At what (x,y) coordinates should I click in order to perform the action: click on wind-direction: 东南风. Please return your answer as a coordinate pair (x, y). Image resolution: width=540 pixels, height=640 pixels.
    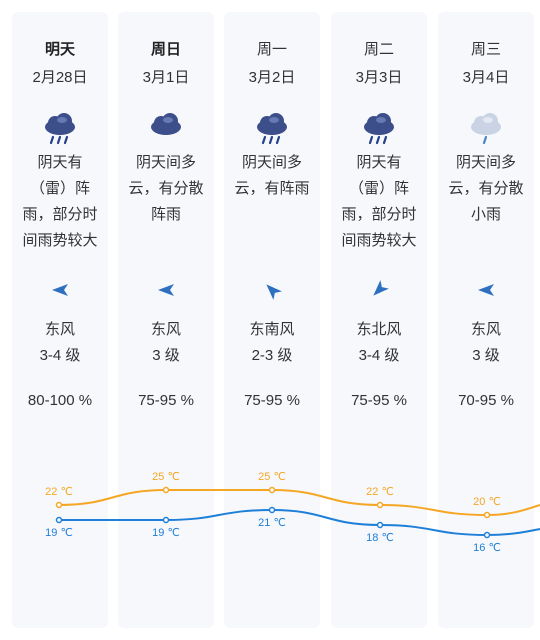
    Looking at the image, I should click on (272, 329).